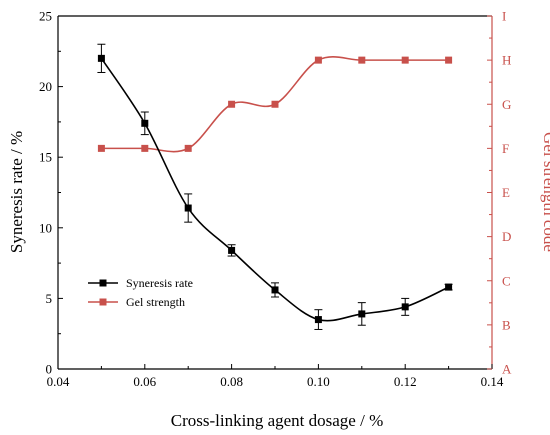 The height and width of the screenshot is (435, 550). Describe the element at coordinates (506, 280) in the screenshot. I see `y2-tick-label: C` at that location.